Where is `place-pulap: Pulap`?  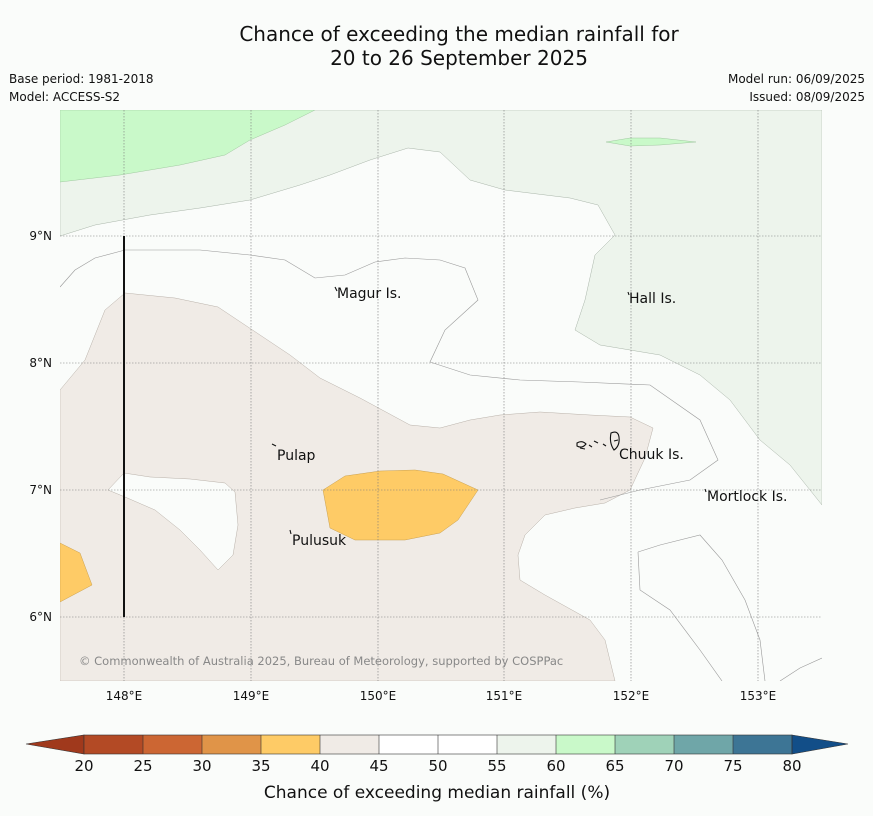
place-pulap: Pulap is located at coordinates (296, 456).